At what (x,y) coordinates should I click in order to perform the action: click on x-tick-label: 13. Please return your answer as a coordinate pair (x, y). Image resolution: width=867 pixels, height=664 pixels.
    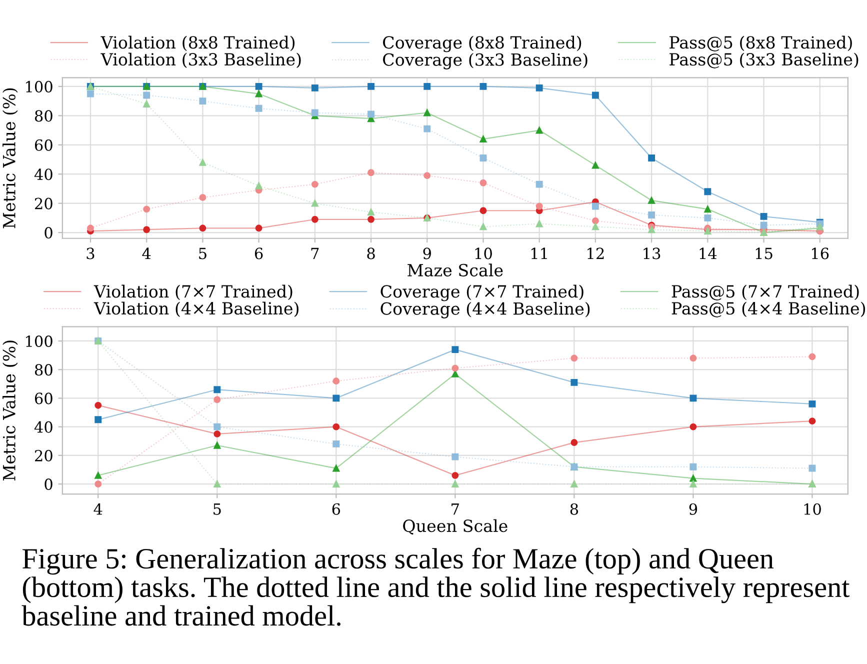
    Looking at the image, I should click on (652, 254).